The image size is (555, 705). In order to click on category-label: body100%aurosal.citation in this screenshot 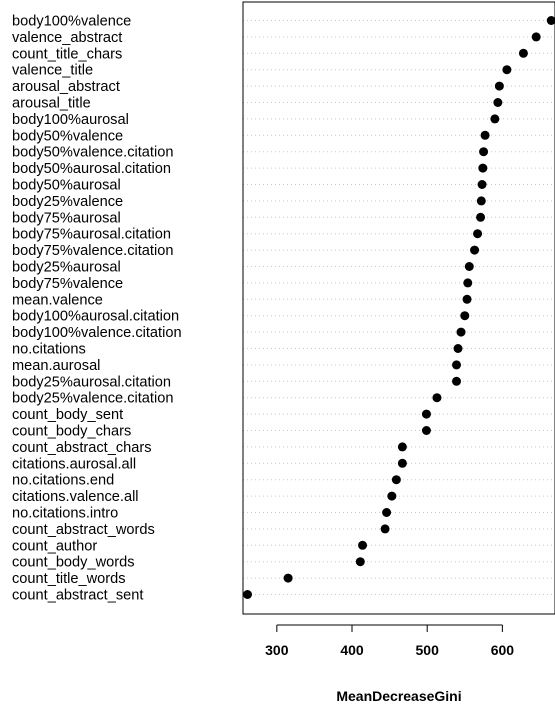, I will do `click(95, 317)`.